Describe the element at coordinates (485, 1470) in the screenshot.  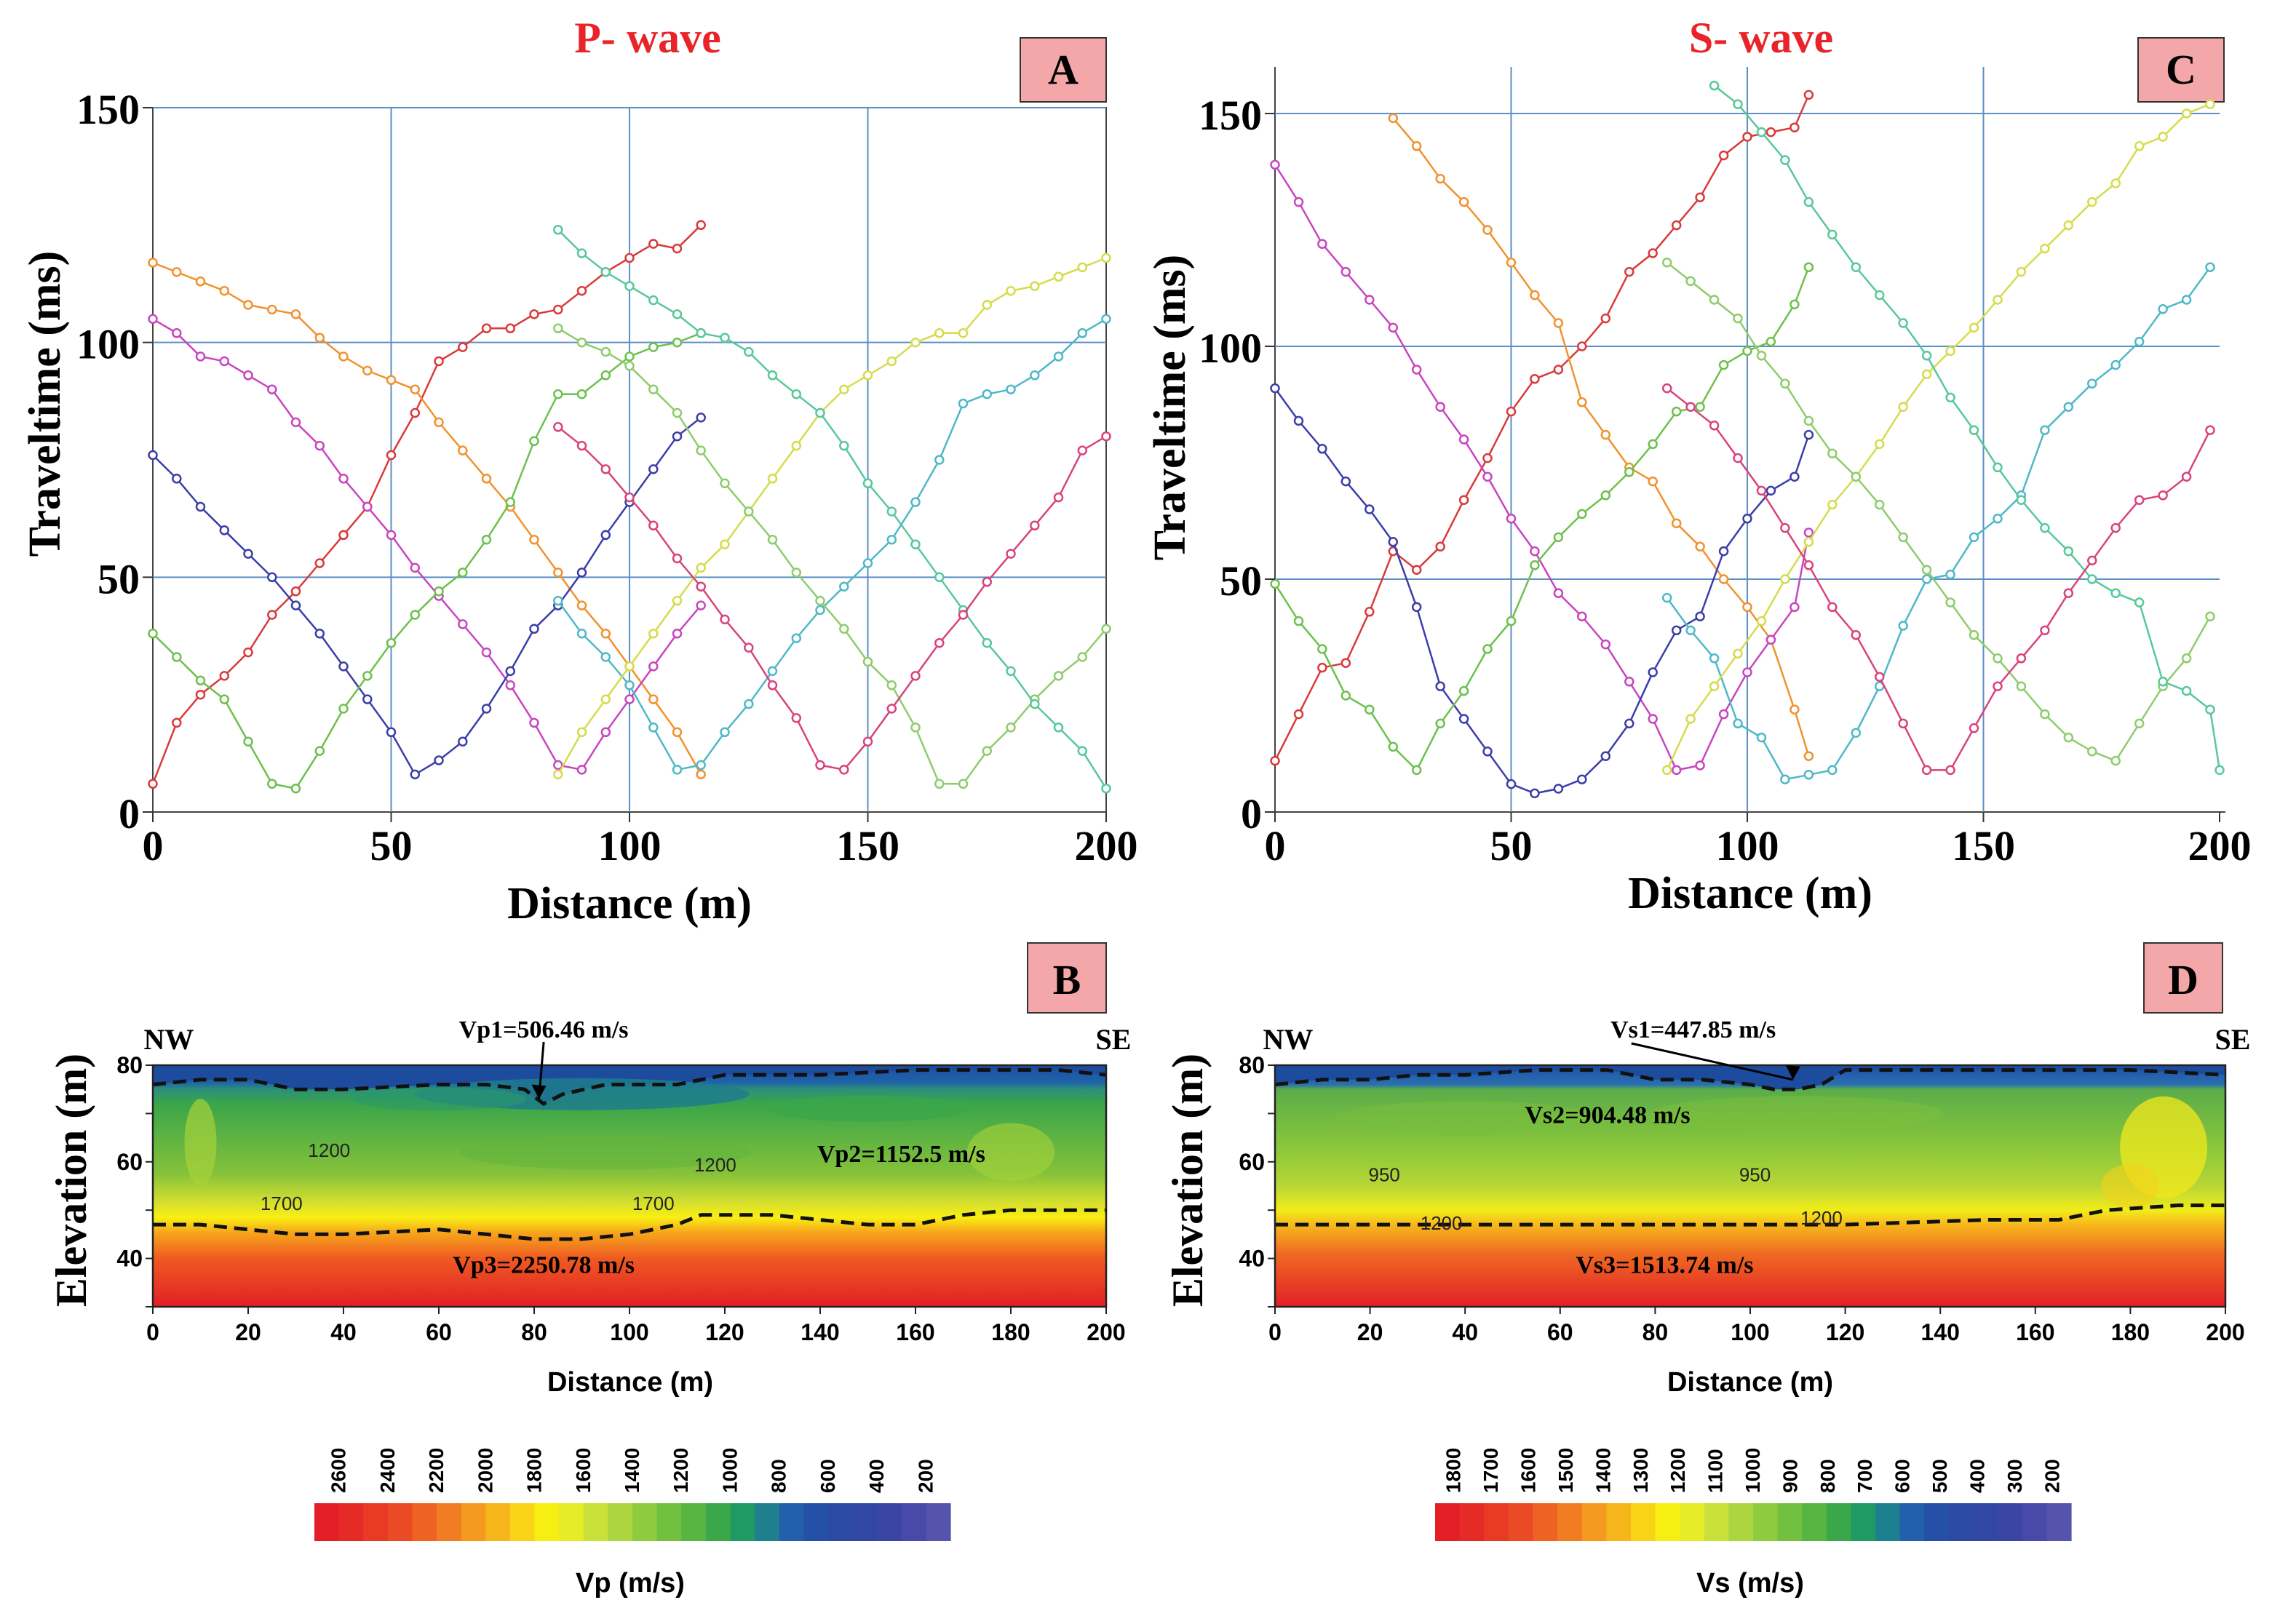
I see `panel-b-colorbar-tick: 2000` at that location.